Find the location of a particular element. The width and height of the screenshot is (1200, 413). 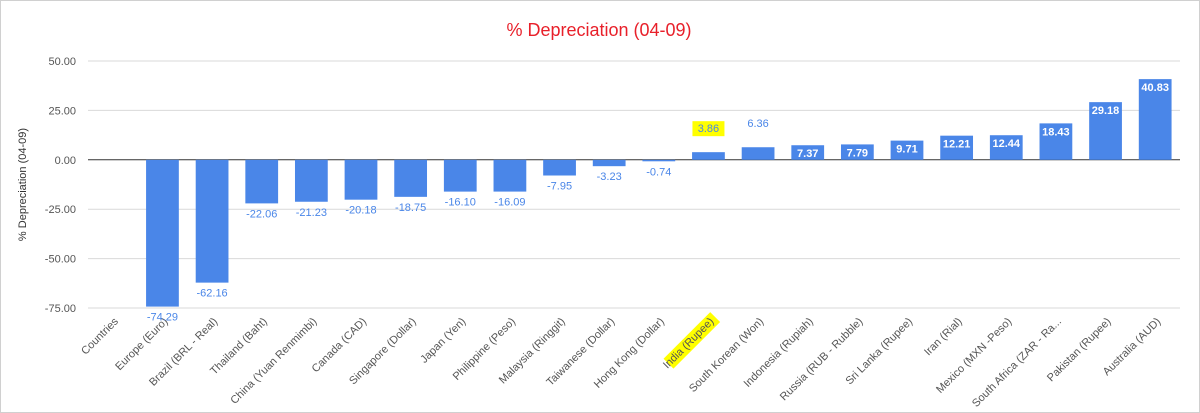

data-label: 12.44 is located at coordinates (1007, 144).